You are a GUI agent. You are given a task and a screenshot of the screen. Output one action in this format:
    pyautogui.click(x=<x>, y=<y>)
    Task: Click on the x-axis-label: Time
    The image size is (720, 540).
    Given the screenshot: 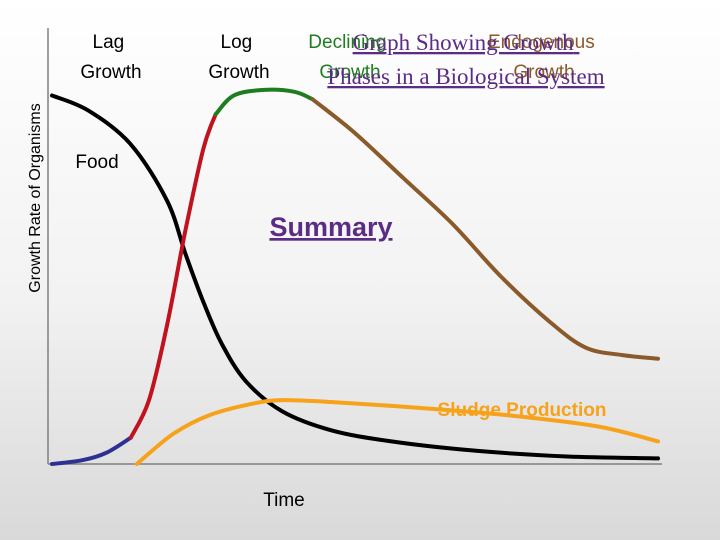 What is the action you would take?
    pyautogui.click(x=284, y=500)
    